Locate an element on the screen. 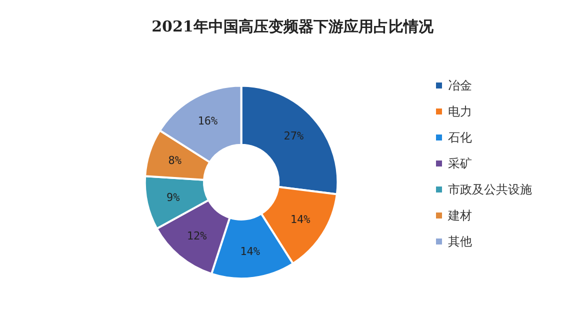 This screenshot has height=327, width=585. data-label: 12% is located at coordinates (197, 235).